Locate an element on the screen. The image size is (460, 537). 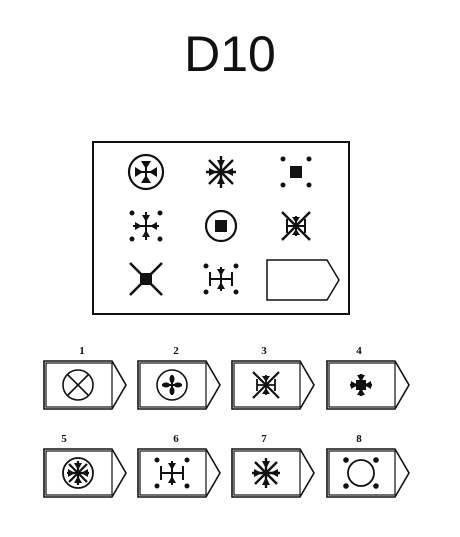
answer-number: 1 is located at coordinates (82, 351).